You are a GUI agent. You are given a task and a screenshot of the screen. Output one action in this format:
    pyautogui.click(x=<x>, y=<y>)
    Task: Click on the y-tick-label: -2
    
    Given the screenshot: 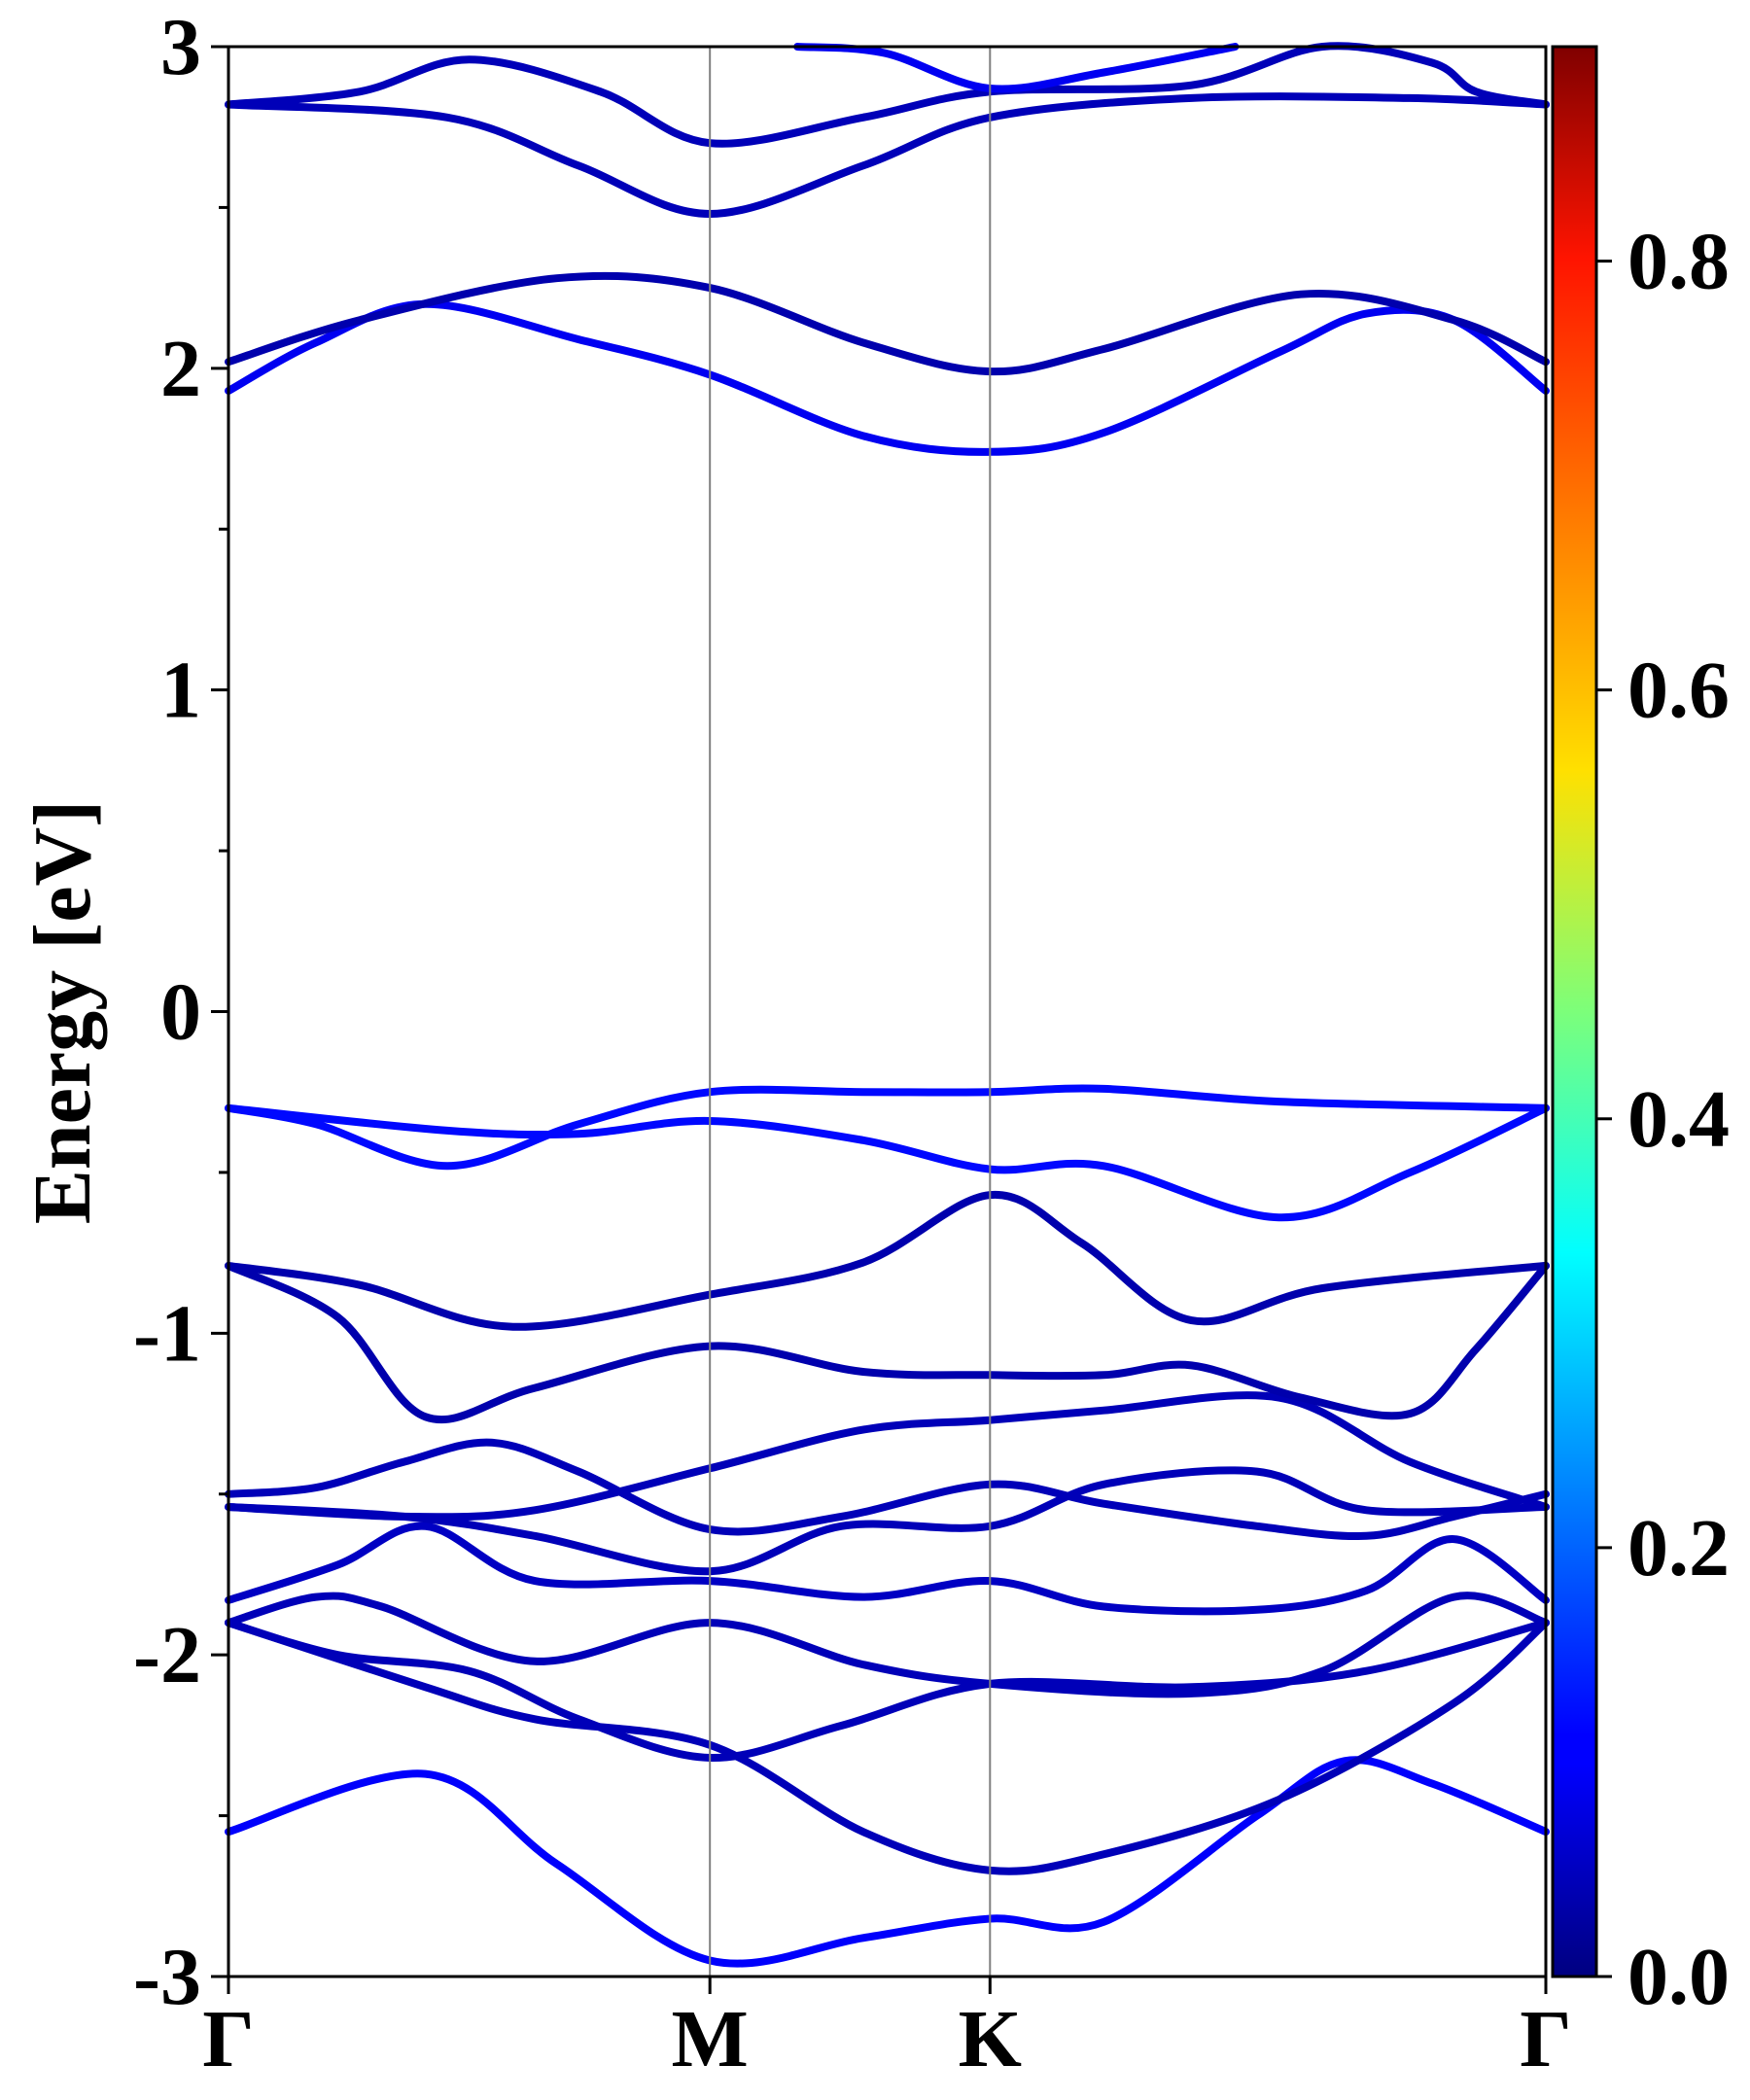 What is the action you would take?
    pyautogui.click(x=167, y=1655)
    